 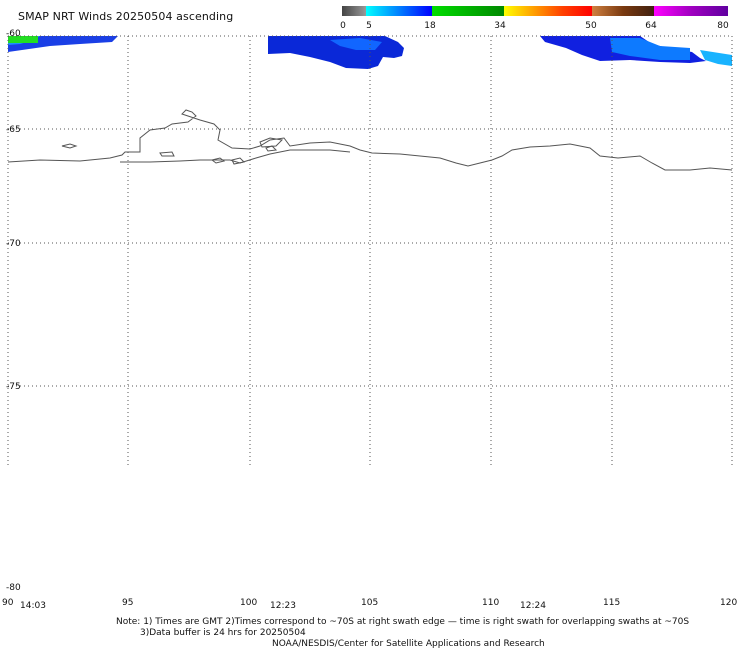 What do you see at coordinates (126, 16) in the screenshot?
I see `map-title: SMAP NRT Winds 20250504 ascending` at bounding box center [126, 16].